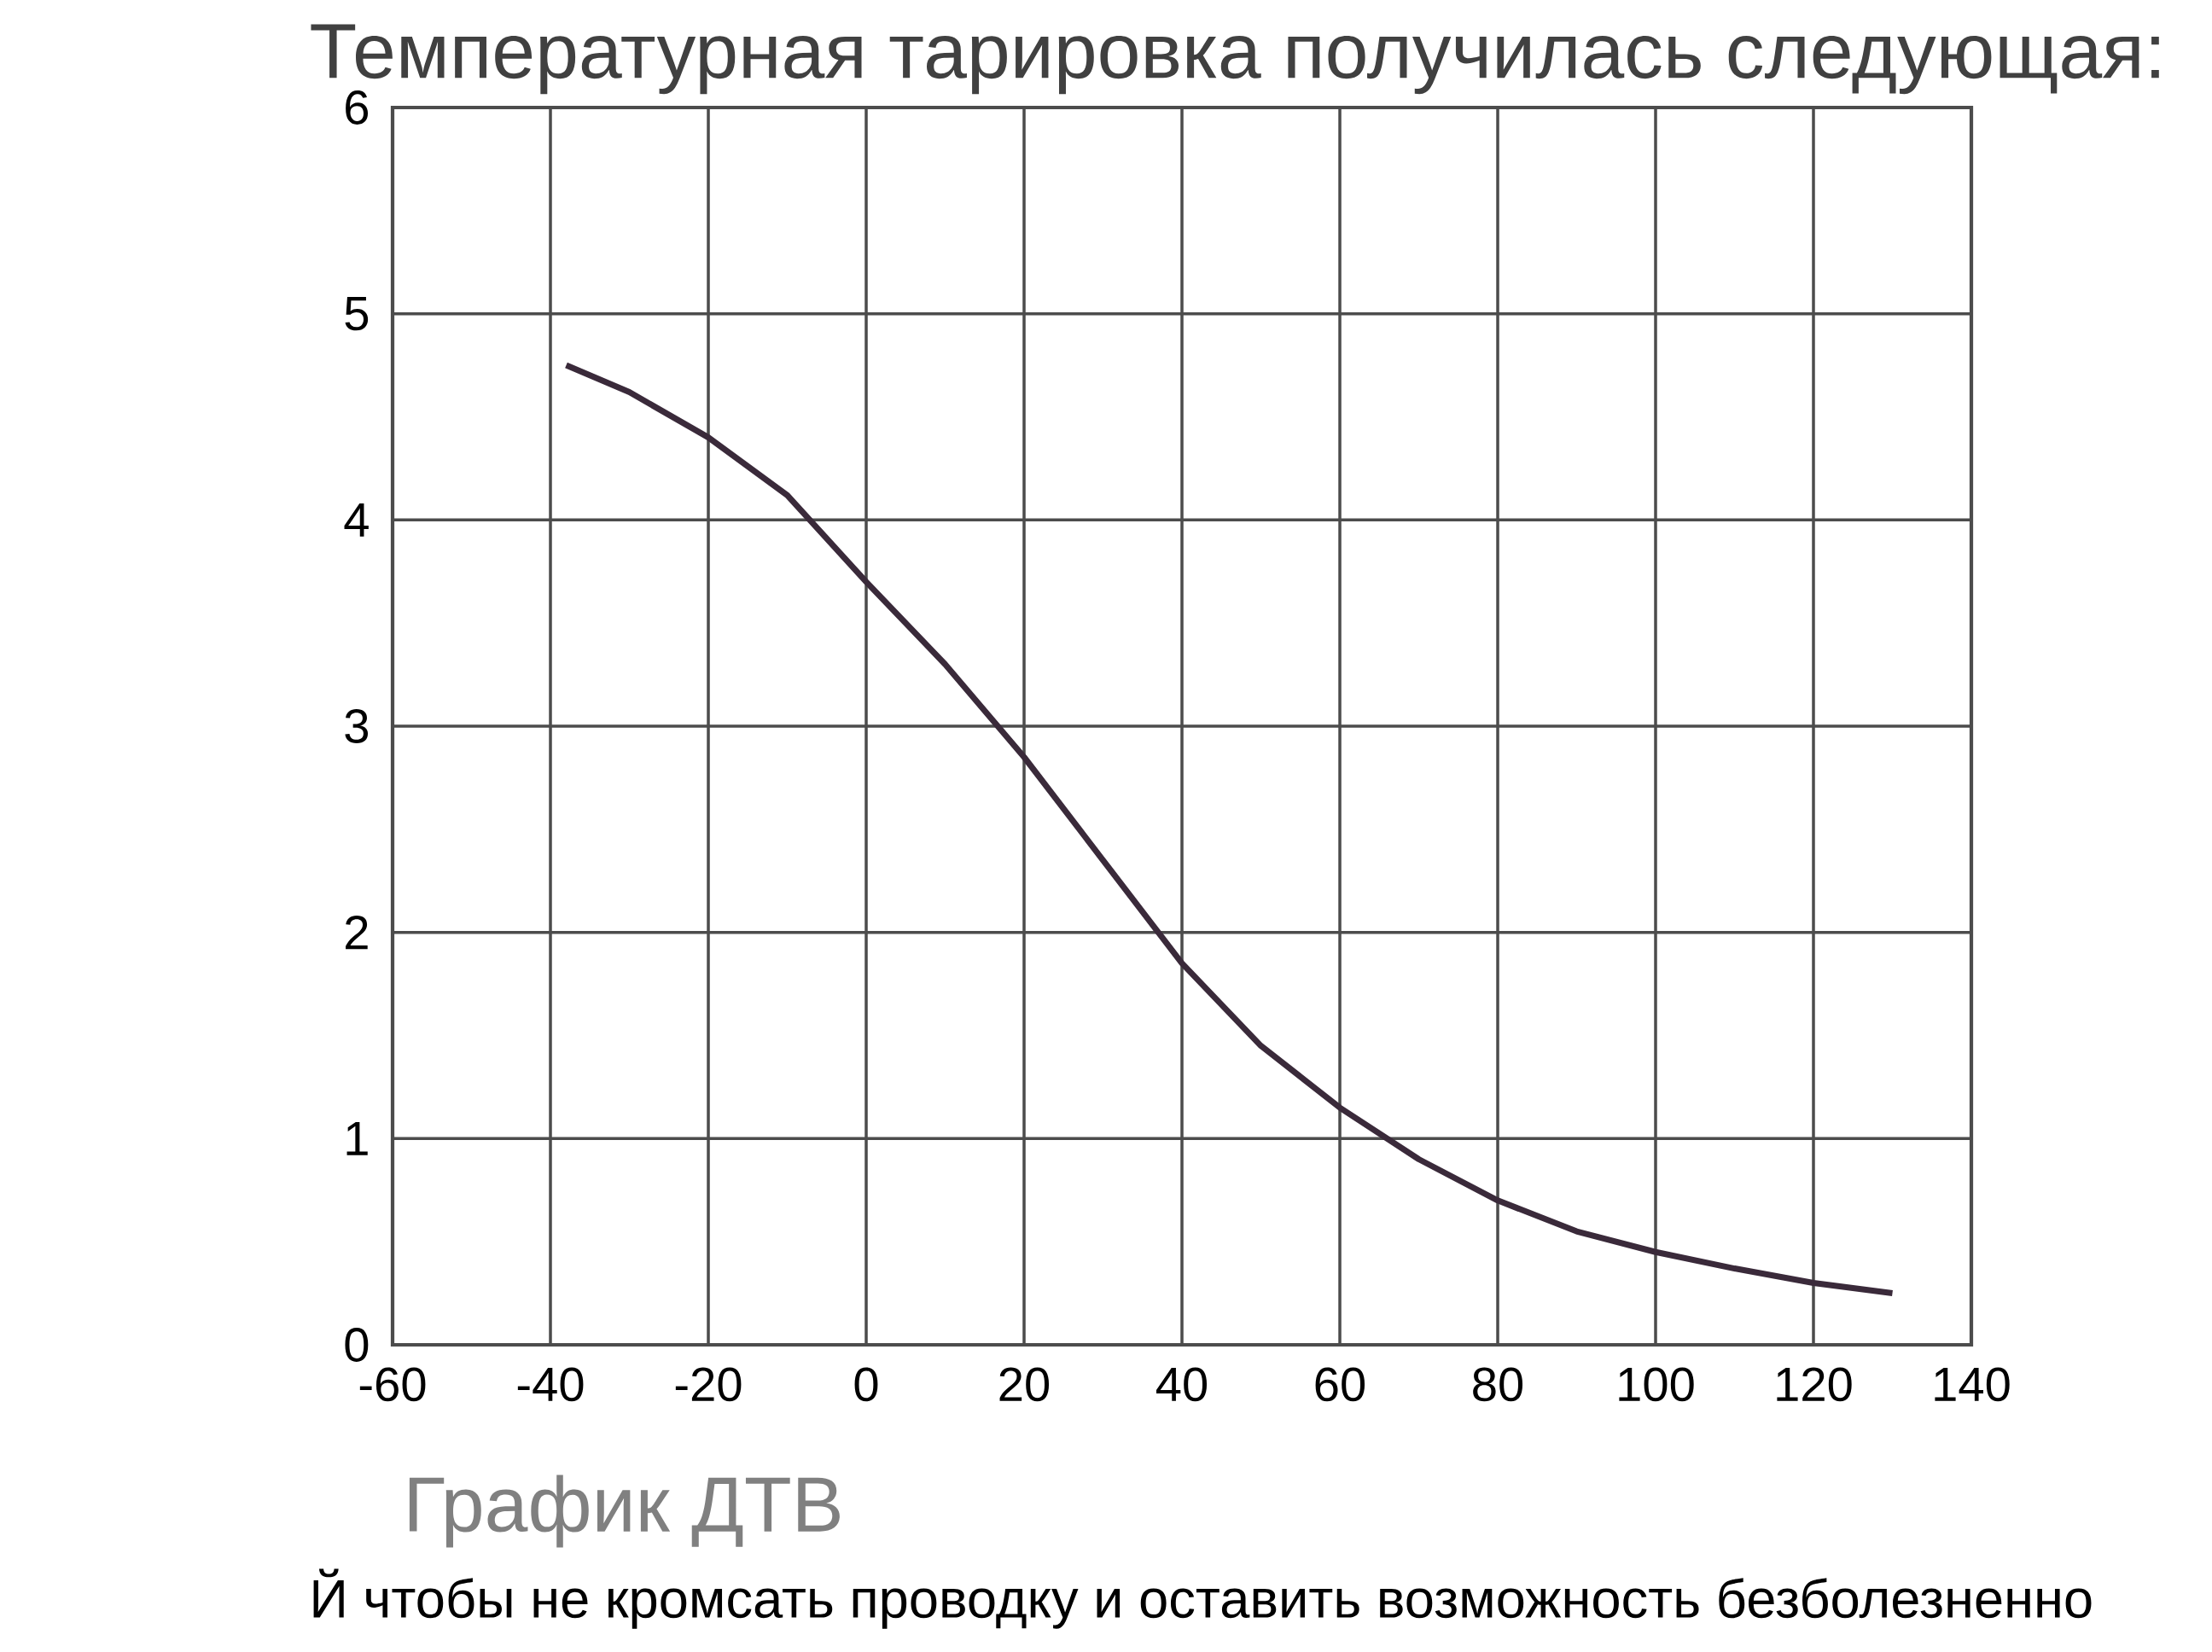 This screenshot has height=1652, width=2212. Describe the element at coordinates (708, 1384) in the screenshot. I see `x-tick-label: -20` at that location.